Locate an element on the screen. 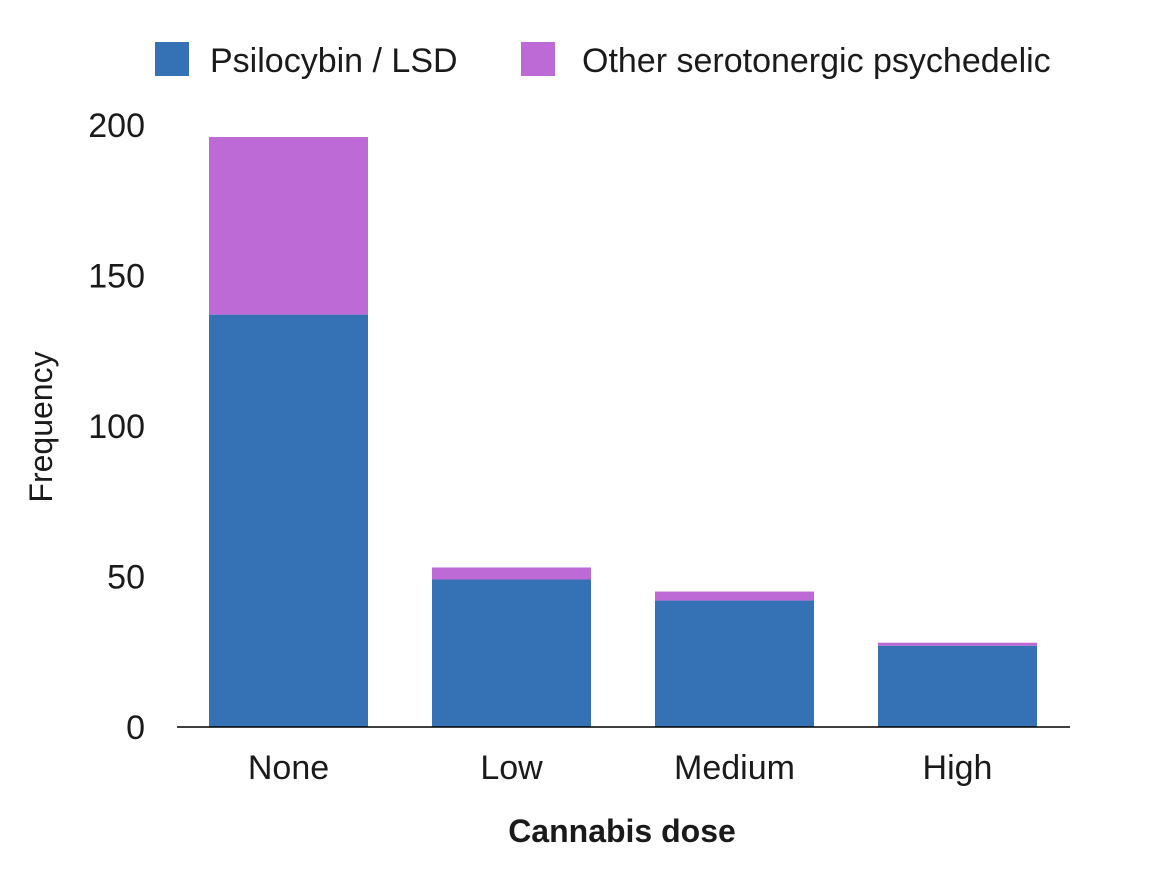  y-axis-ticks: 0 50 100 150 200 is located at coordinates (116, 427).